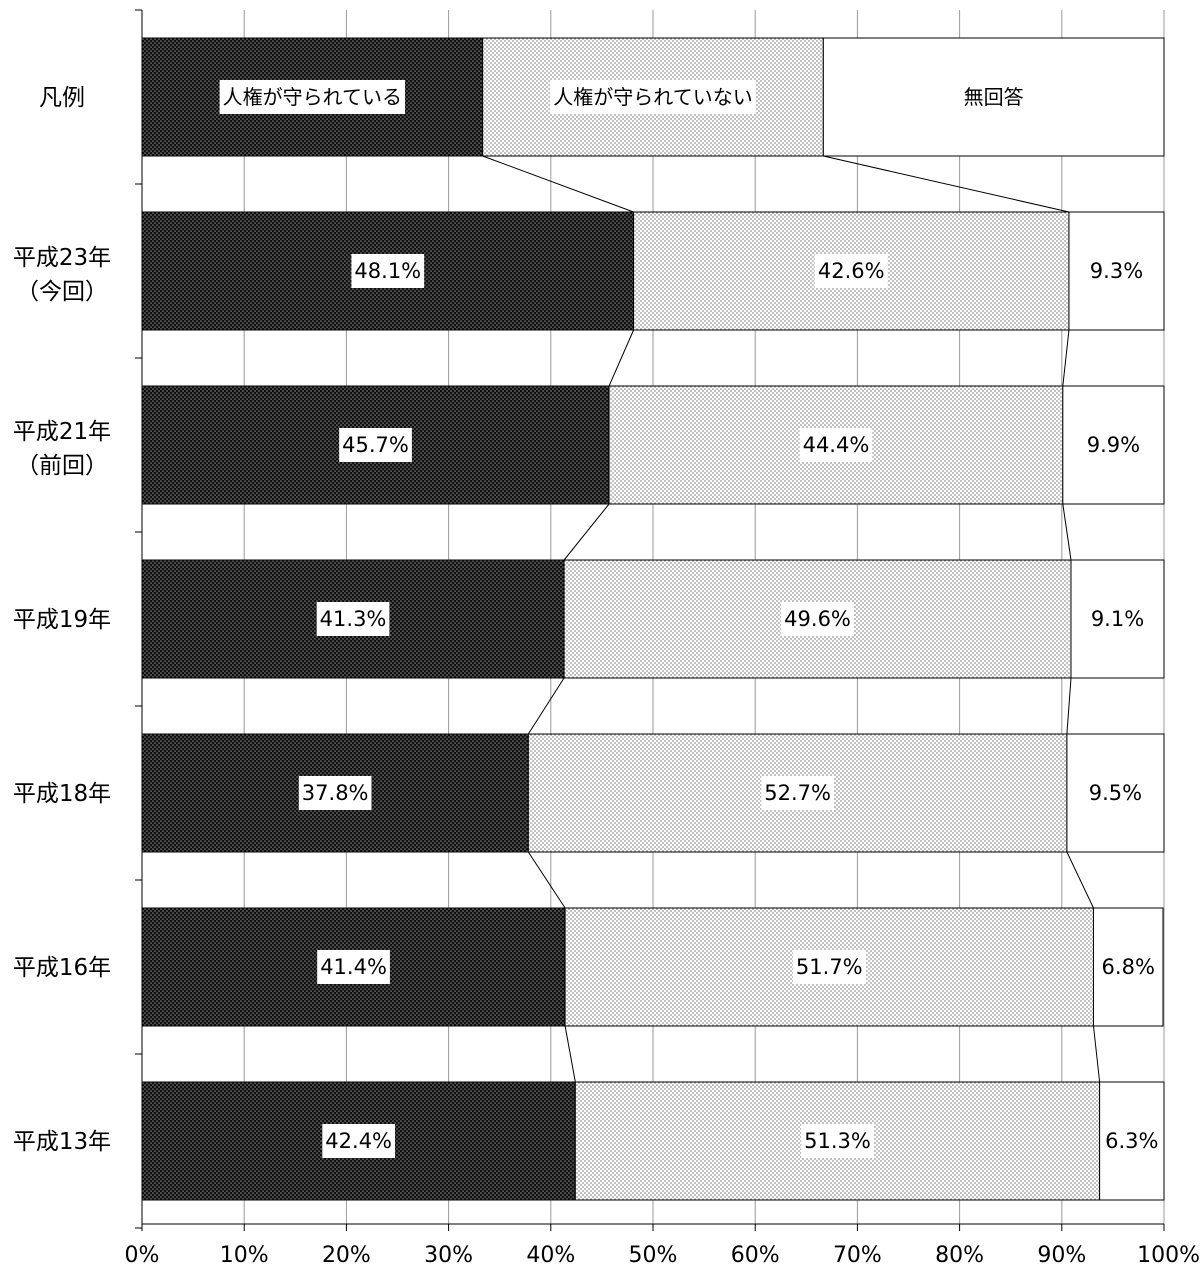 The width and height of the screenshot is (1203, 1272). What do you see at coordinates (857, 1255) in the screenshot?
I see `x-tick-label: 70%` at bounding box center [857, 1255].